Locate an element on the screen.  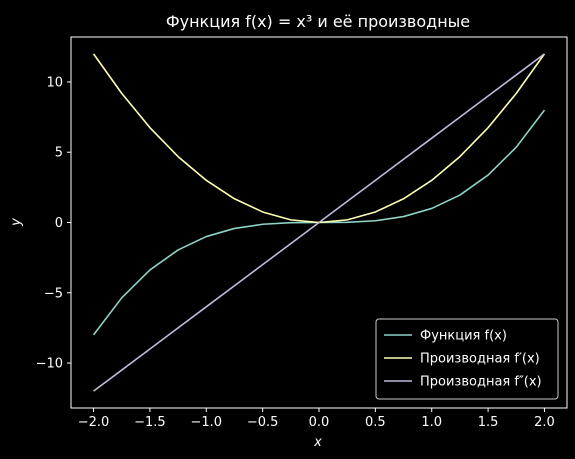
x-tick-label: 1.0 is located at coordinates (431, 422).